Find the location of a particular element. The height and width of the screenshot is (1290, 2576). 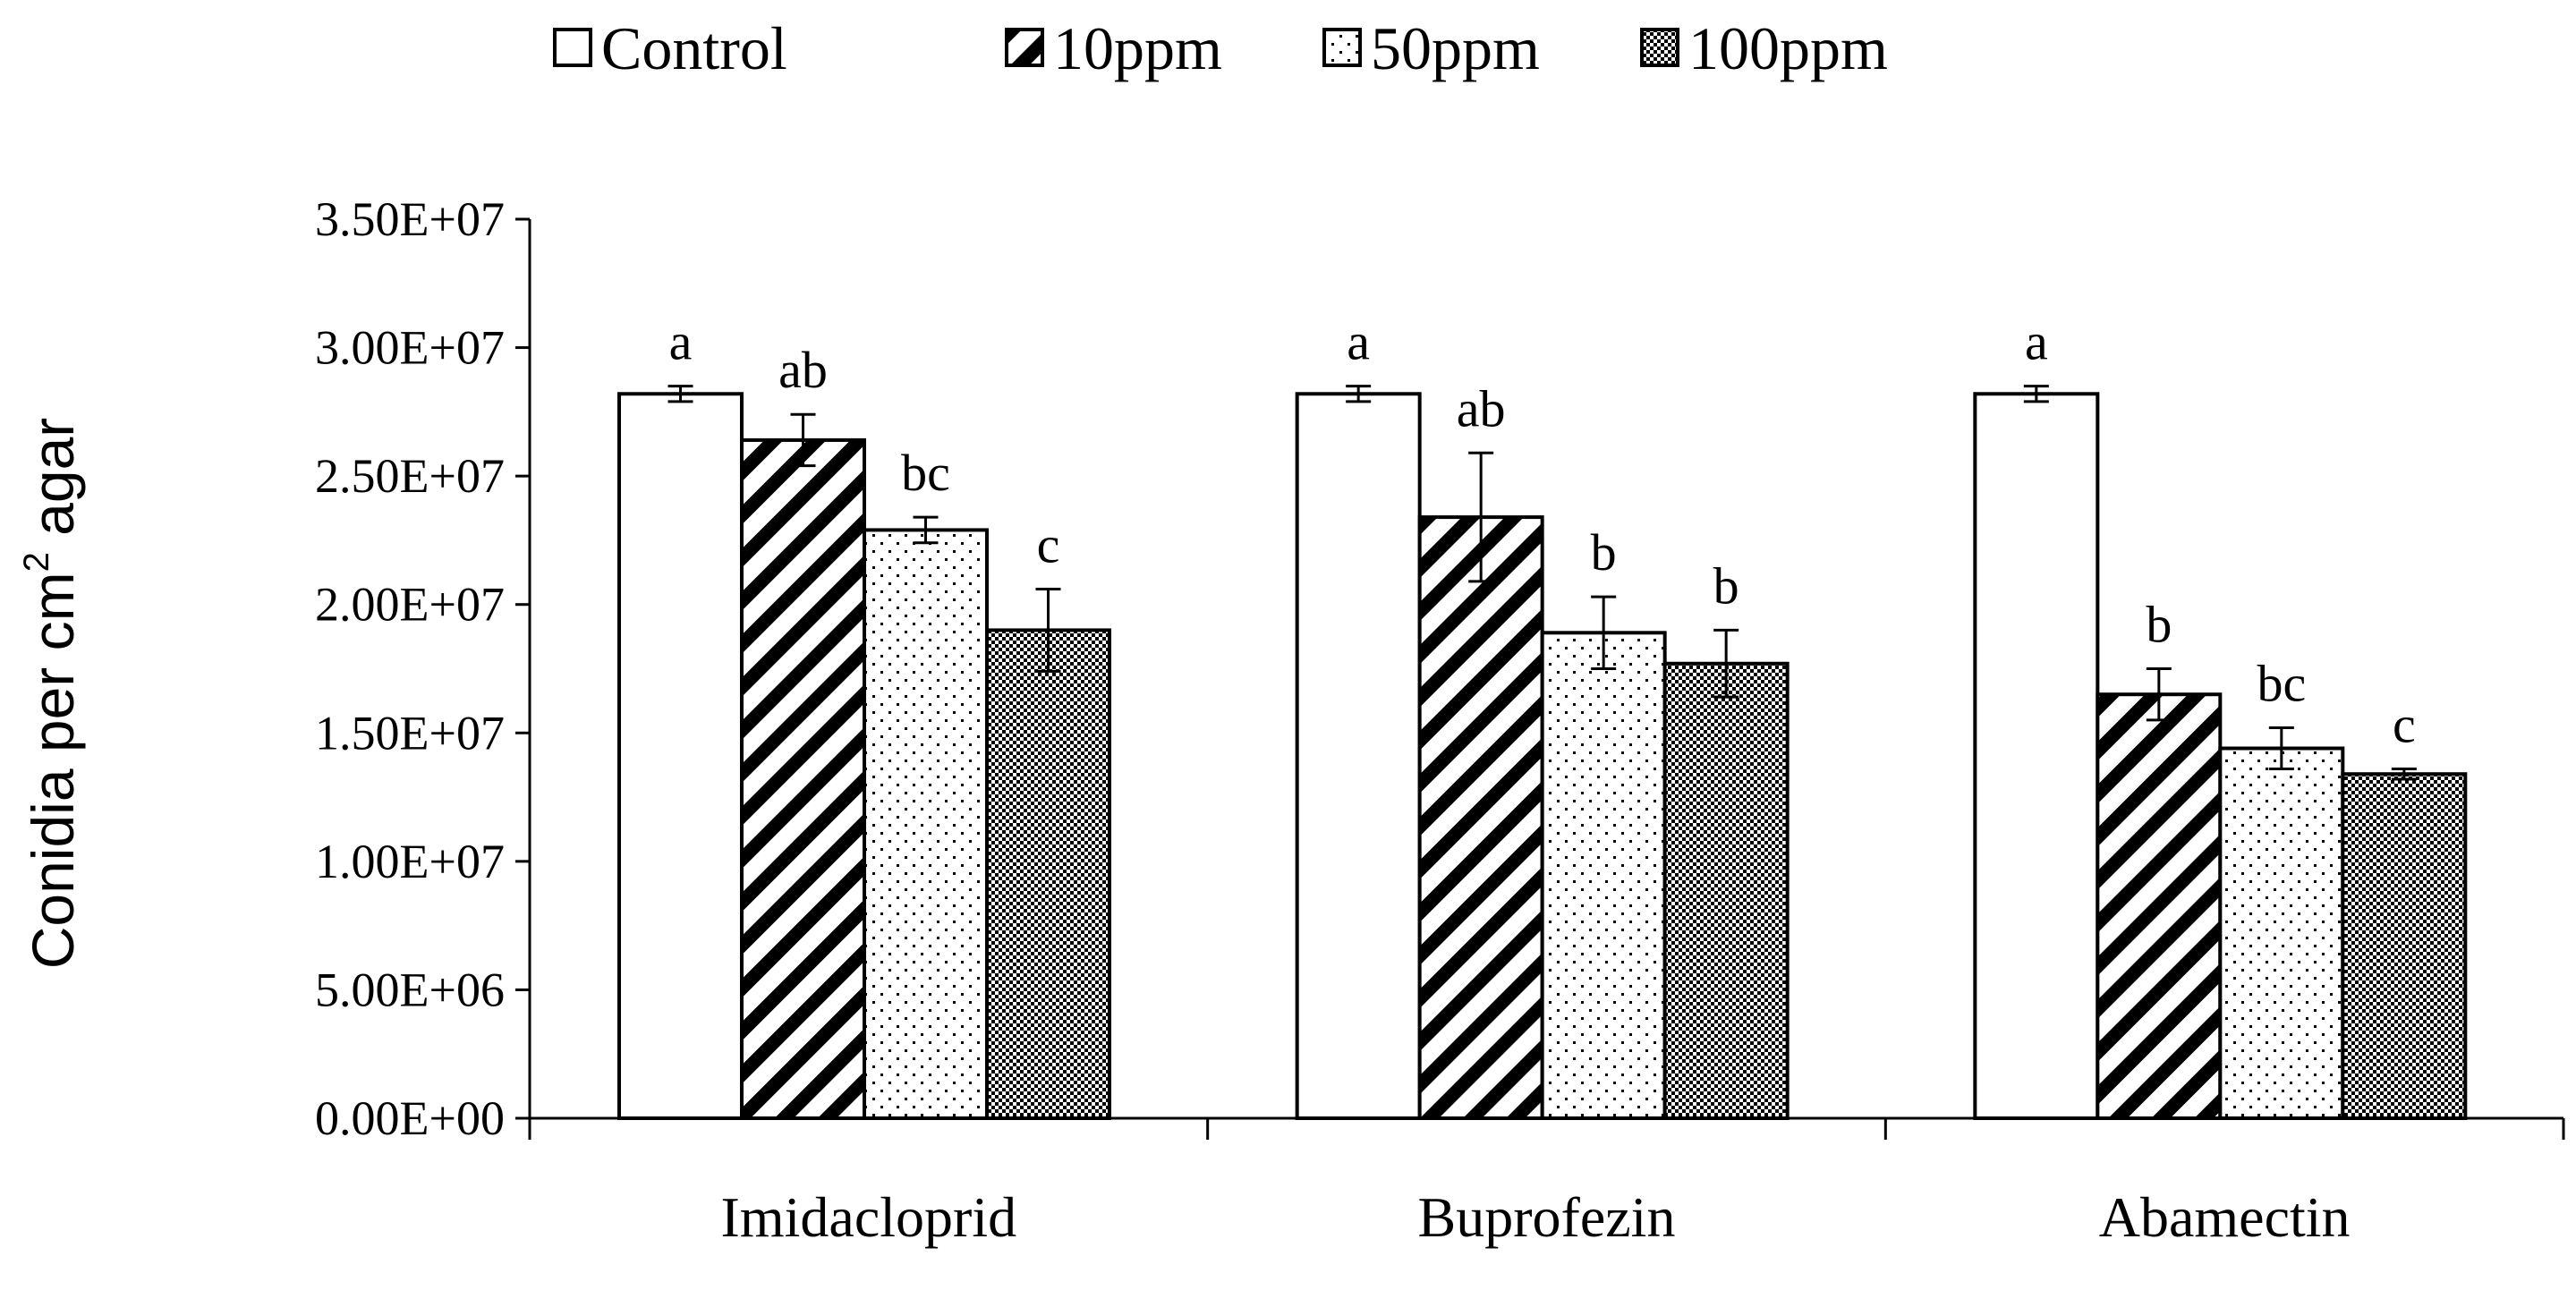

legend: Control 10ppm 50ppm 100ppm is located at coordinates (1220, 48).